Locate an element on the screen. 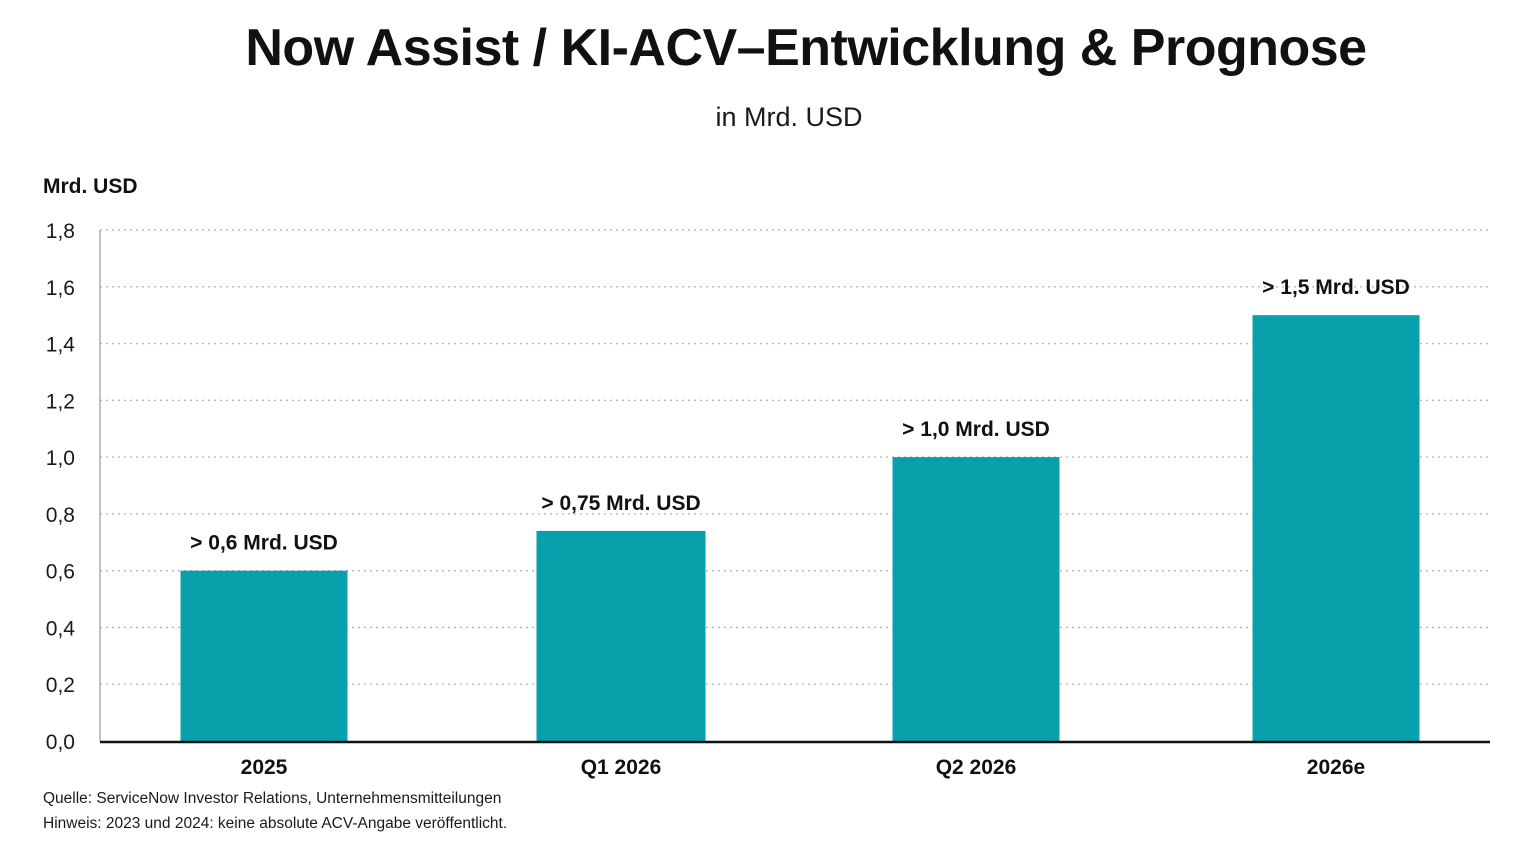 The image size is (1536, 845). y-tick-label: 0,0 is located at coordinates (60, 742).